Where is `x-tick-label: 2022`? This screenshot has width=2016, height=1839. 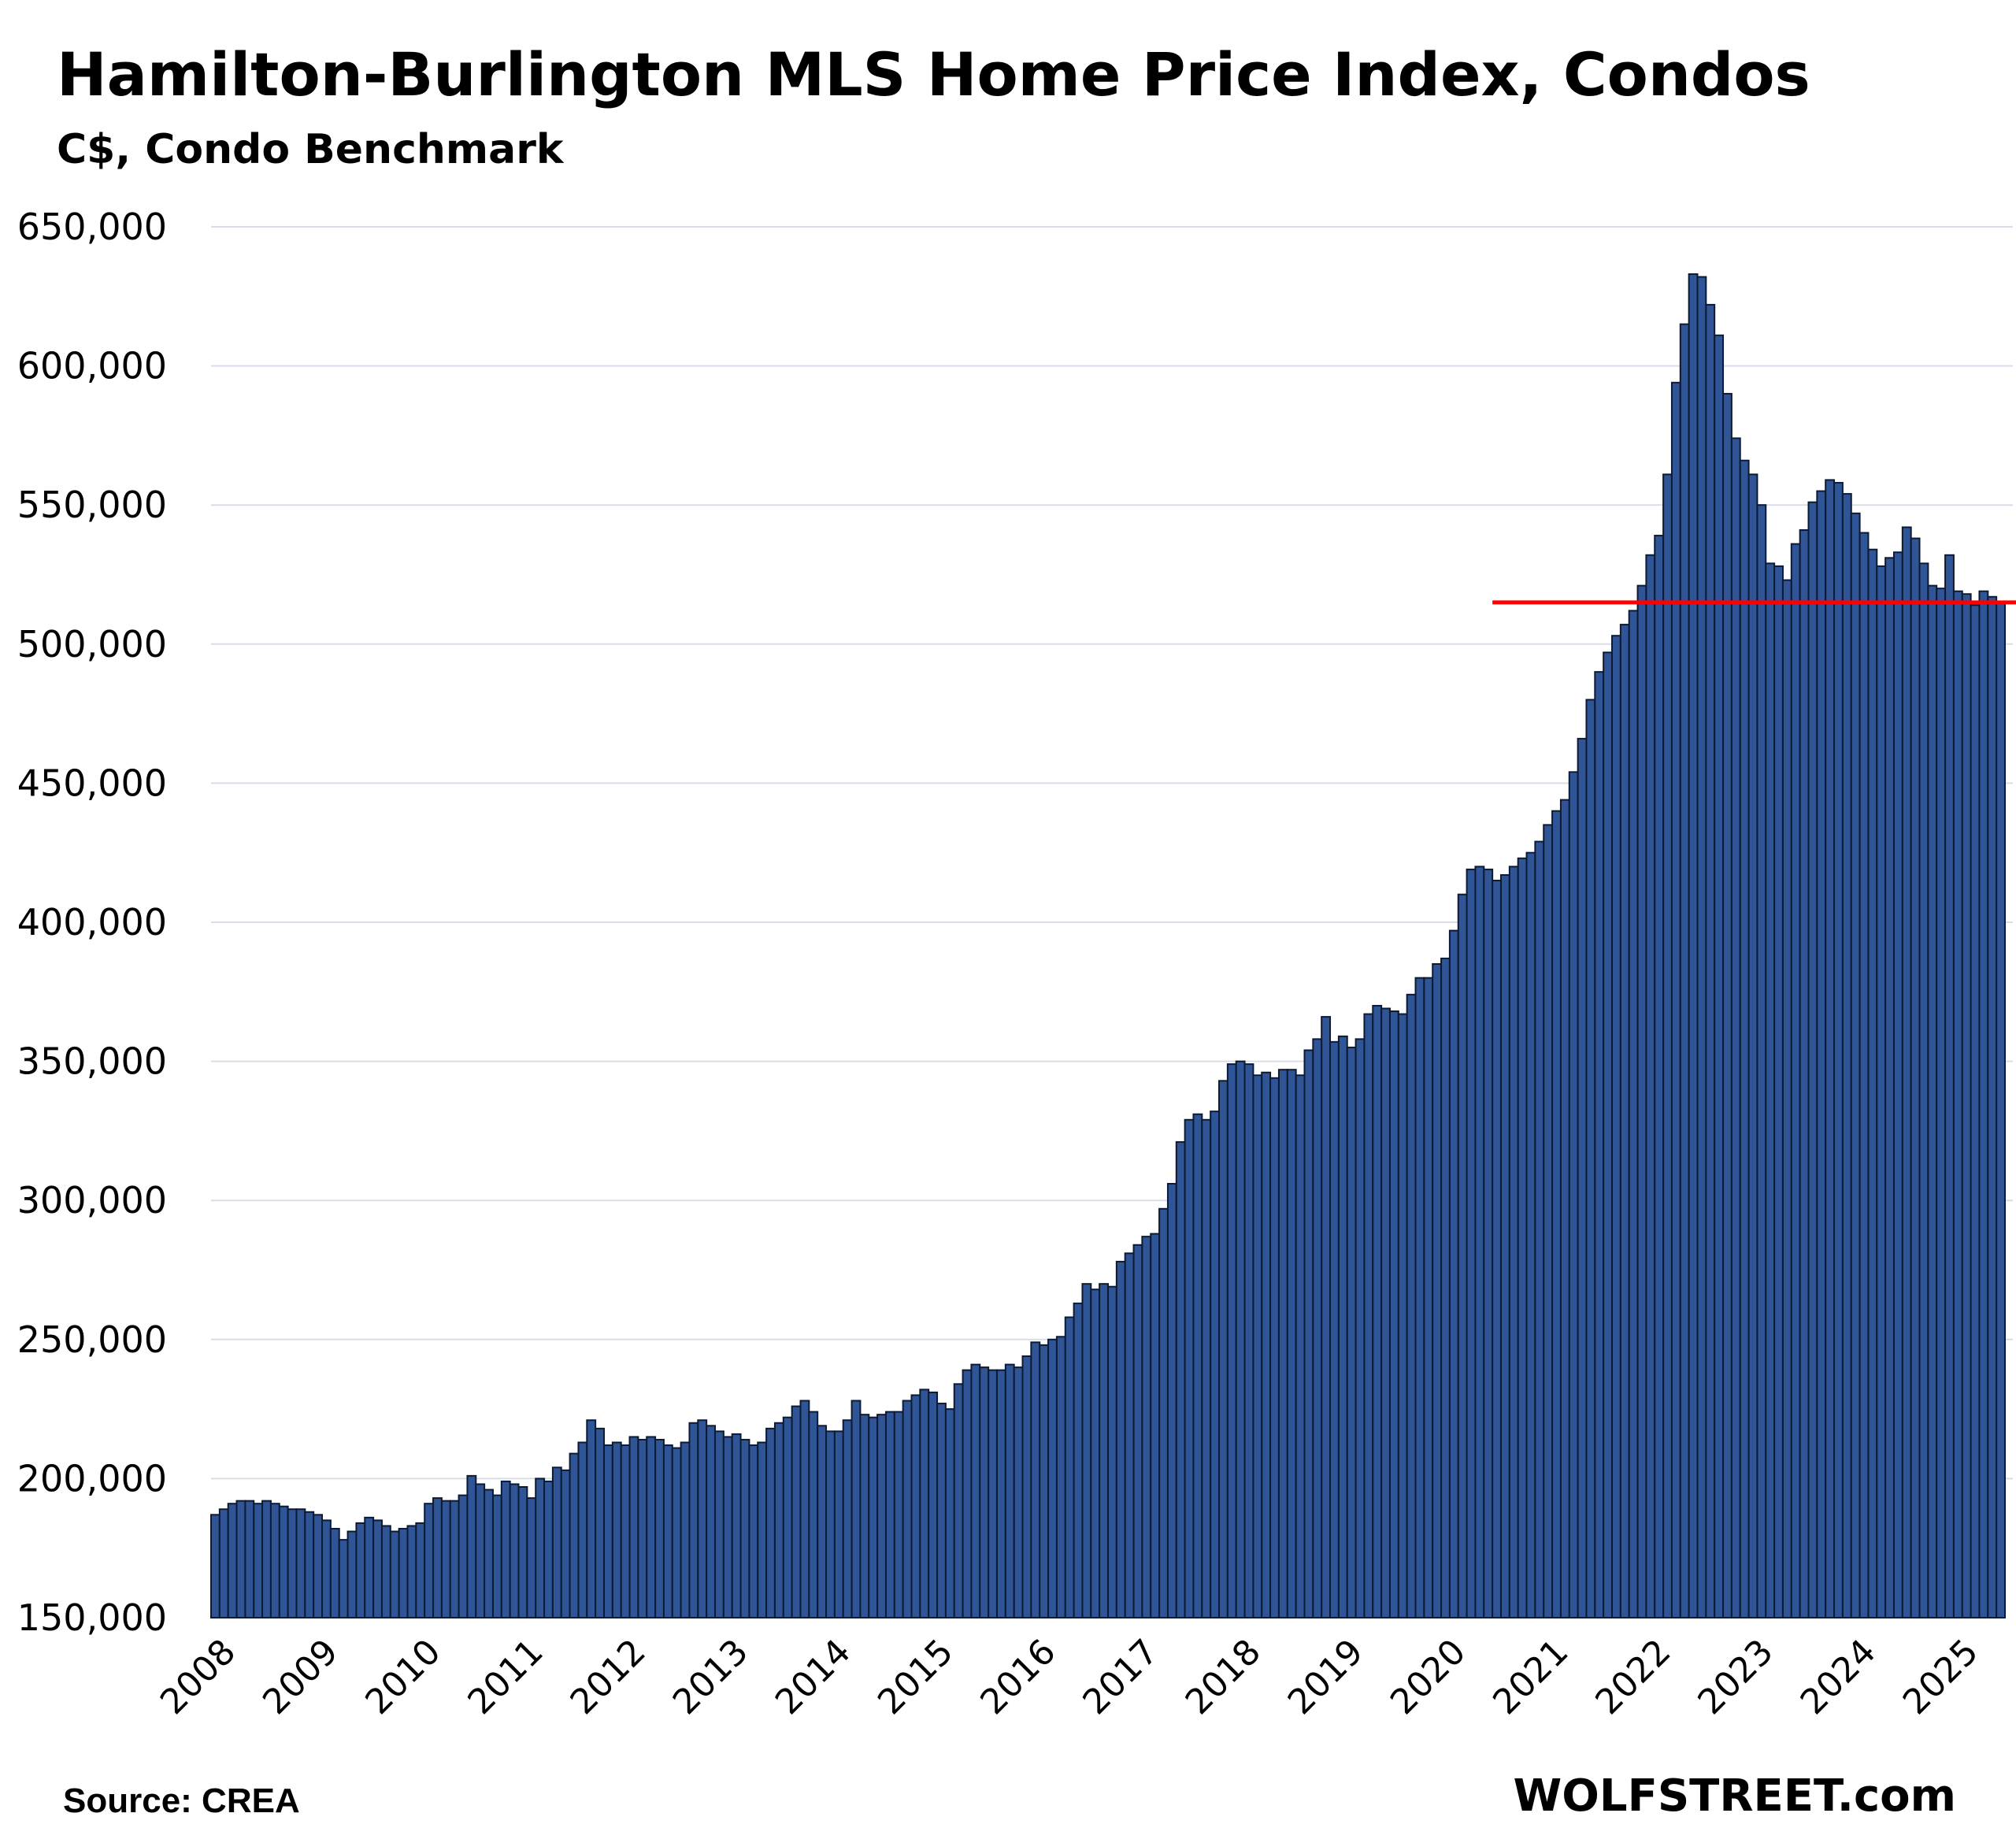 x-tick-label: 2022 is located at coordinates (1633, 1677).